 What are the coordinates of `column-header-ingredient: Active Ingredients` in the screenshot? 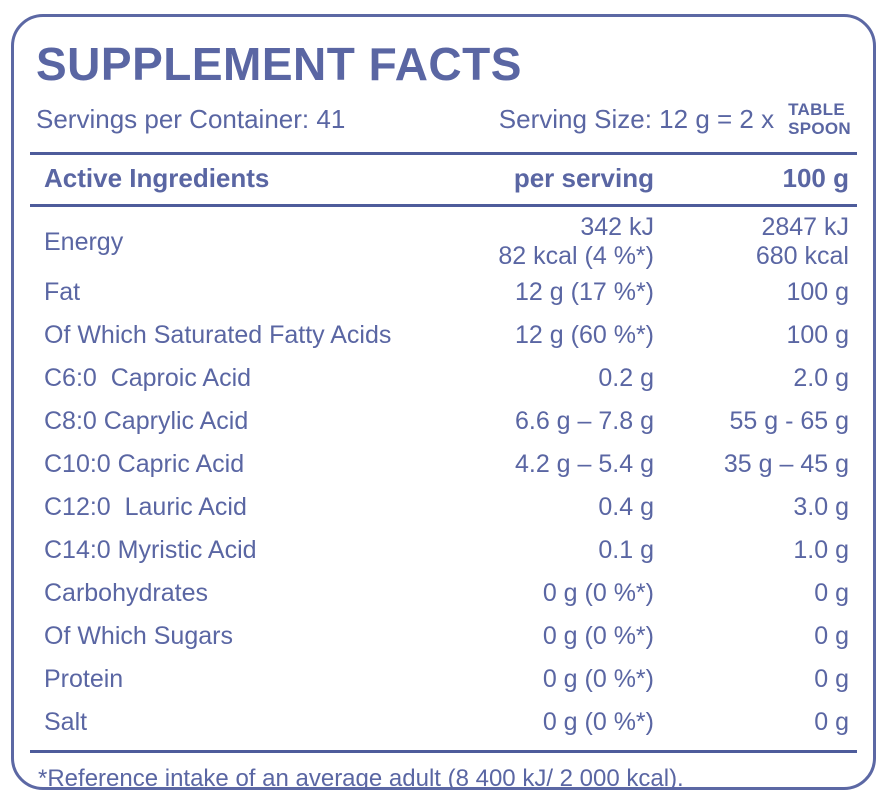 It's located at (157, 178).